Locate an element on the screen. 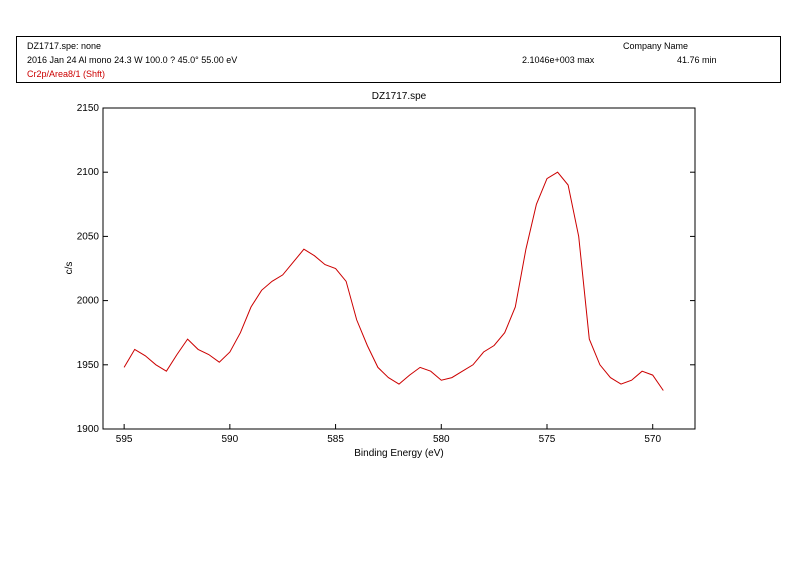 The width and height of the screenshot is (800, 573). y-tick-label: 2050 is located at coordinates (88, 236).